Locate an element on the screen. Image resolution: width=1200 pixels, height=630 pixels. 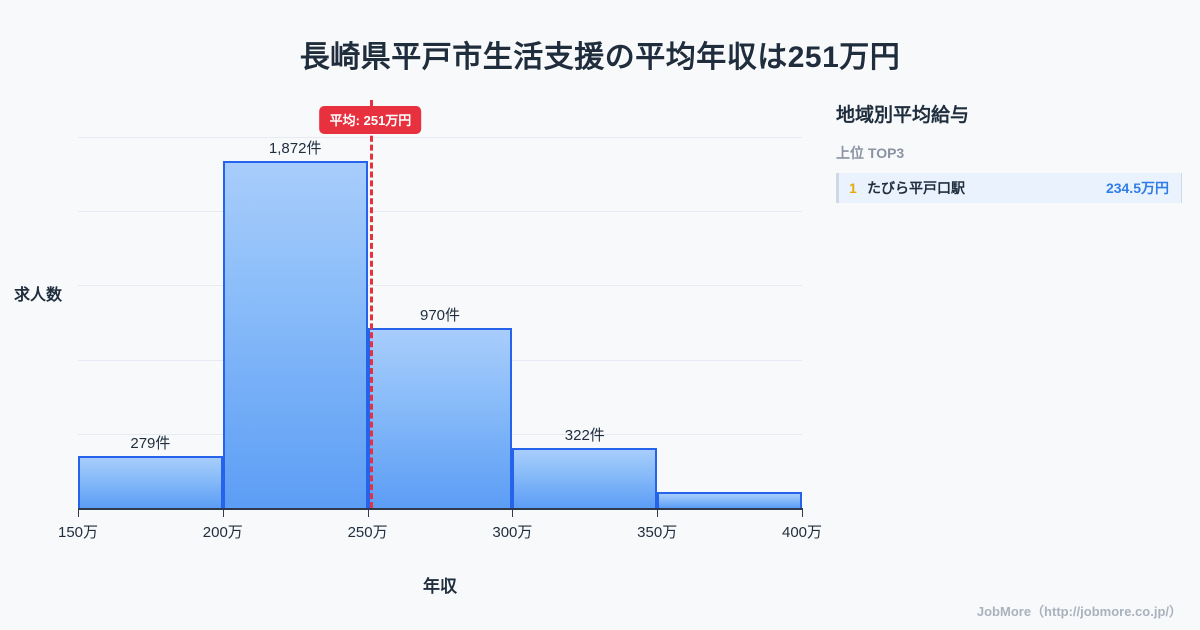
ranking-row: 1 たびら平戸口駅 234.5万円 is located at coordinates (1009, 188).